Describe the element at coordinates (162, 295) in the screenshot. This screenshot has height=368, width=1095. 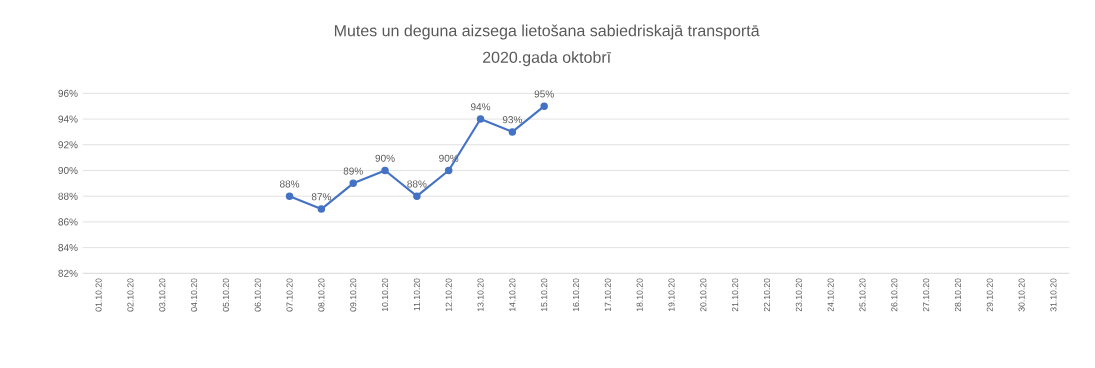
I see `x-tick-label: 03.10.20` at that location.